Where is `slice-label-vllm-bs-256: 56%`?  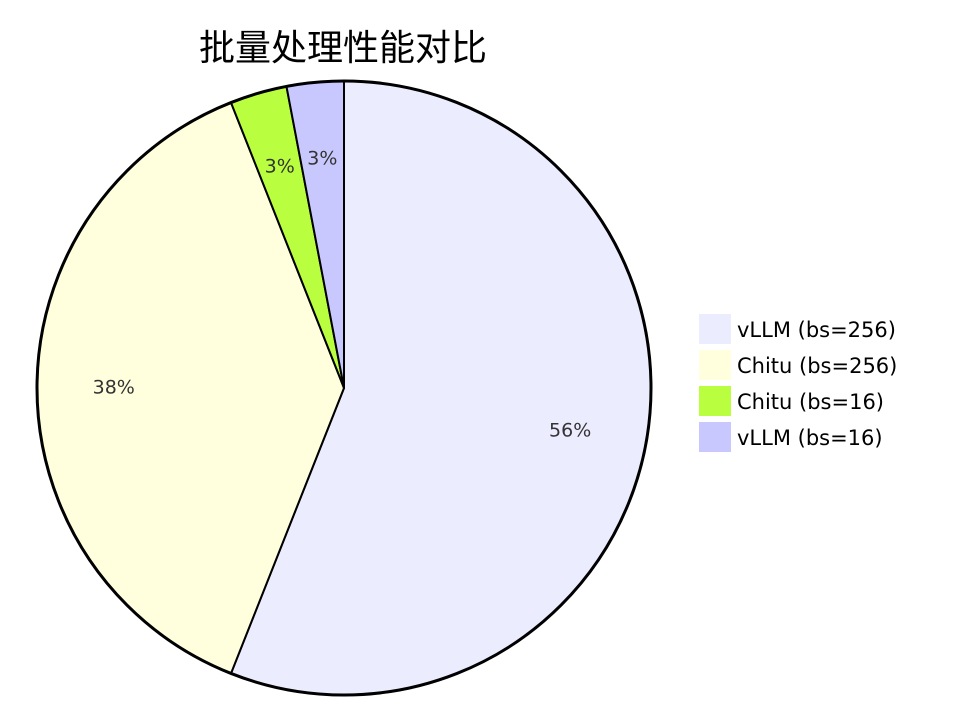 slice-label-vllm-bs-256: 56% is located at coordinates (570, 431).